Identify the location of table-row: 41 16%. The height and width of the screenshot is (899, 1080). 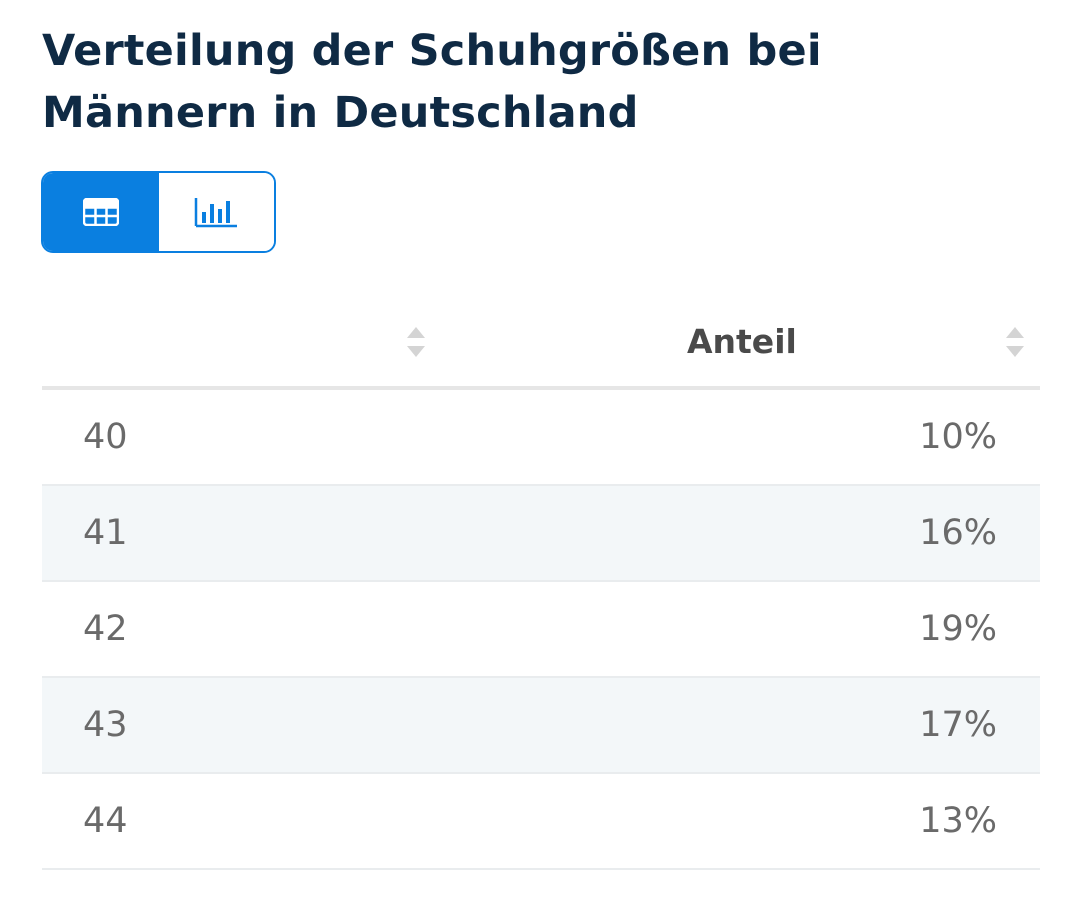
(541, 534).